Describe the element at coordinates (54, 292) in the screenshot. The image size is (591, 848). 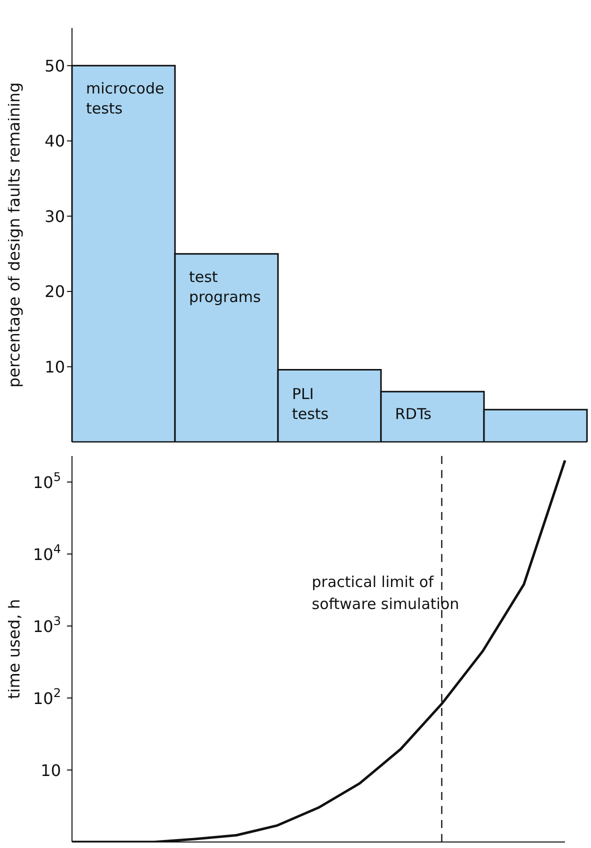
I see `y-tick-label: 20` at that location.